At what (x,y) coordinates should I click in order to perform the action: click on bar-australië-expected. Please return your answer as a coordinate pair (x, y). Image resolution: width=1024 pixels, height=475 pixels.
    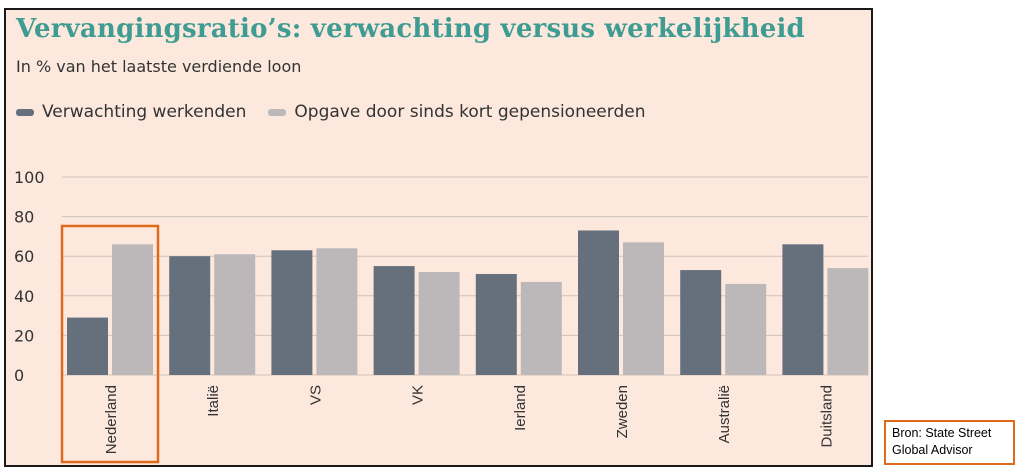
    Looking at the image, I should click on (701, 322).